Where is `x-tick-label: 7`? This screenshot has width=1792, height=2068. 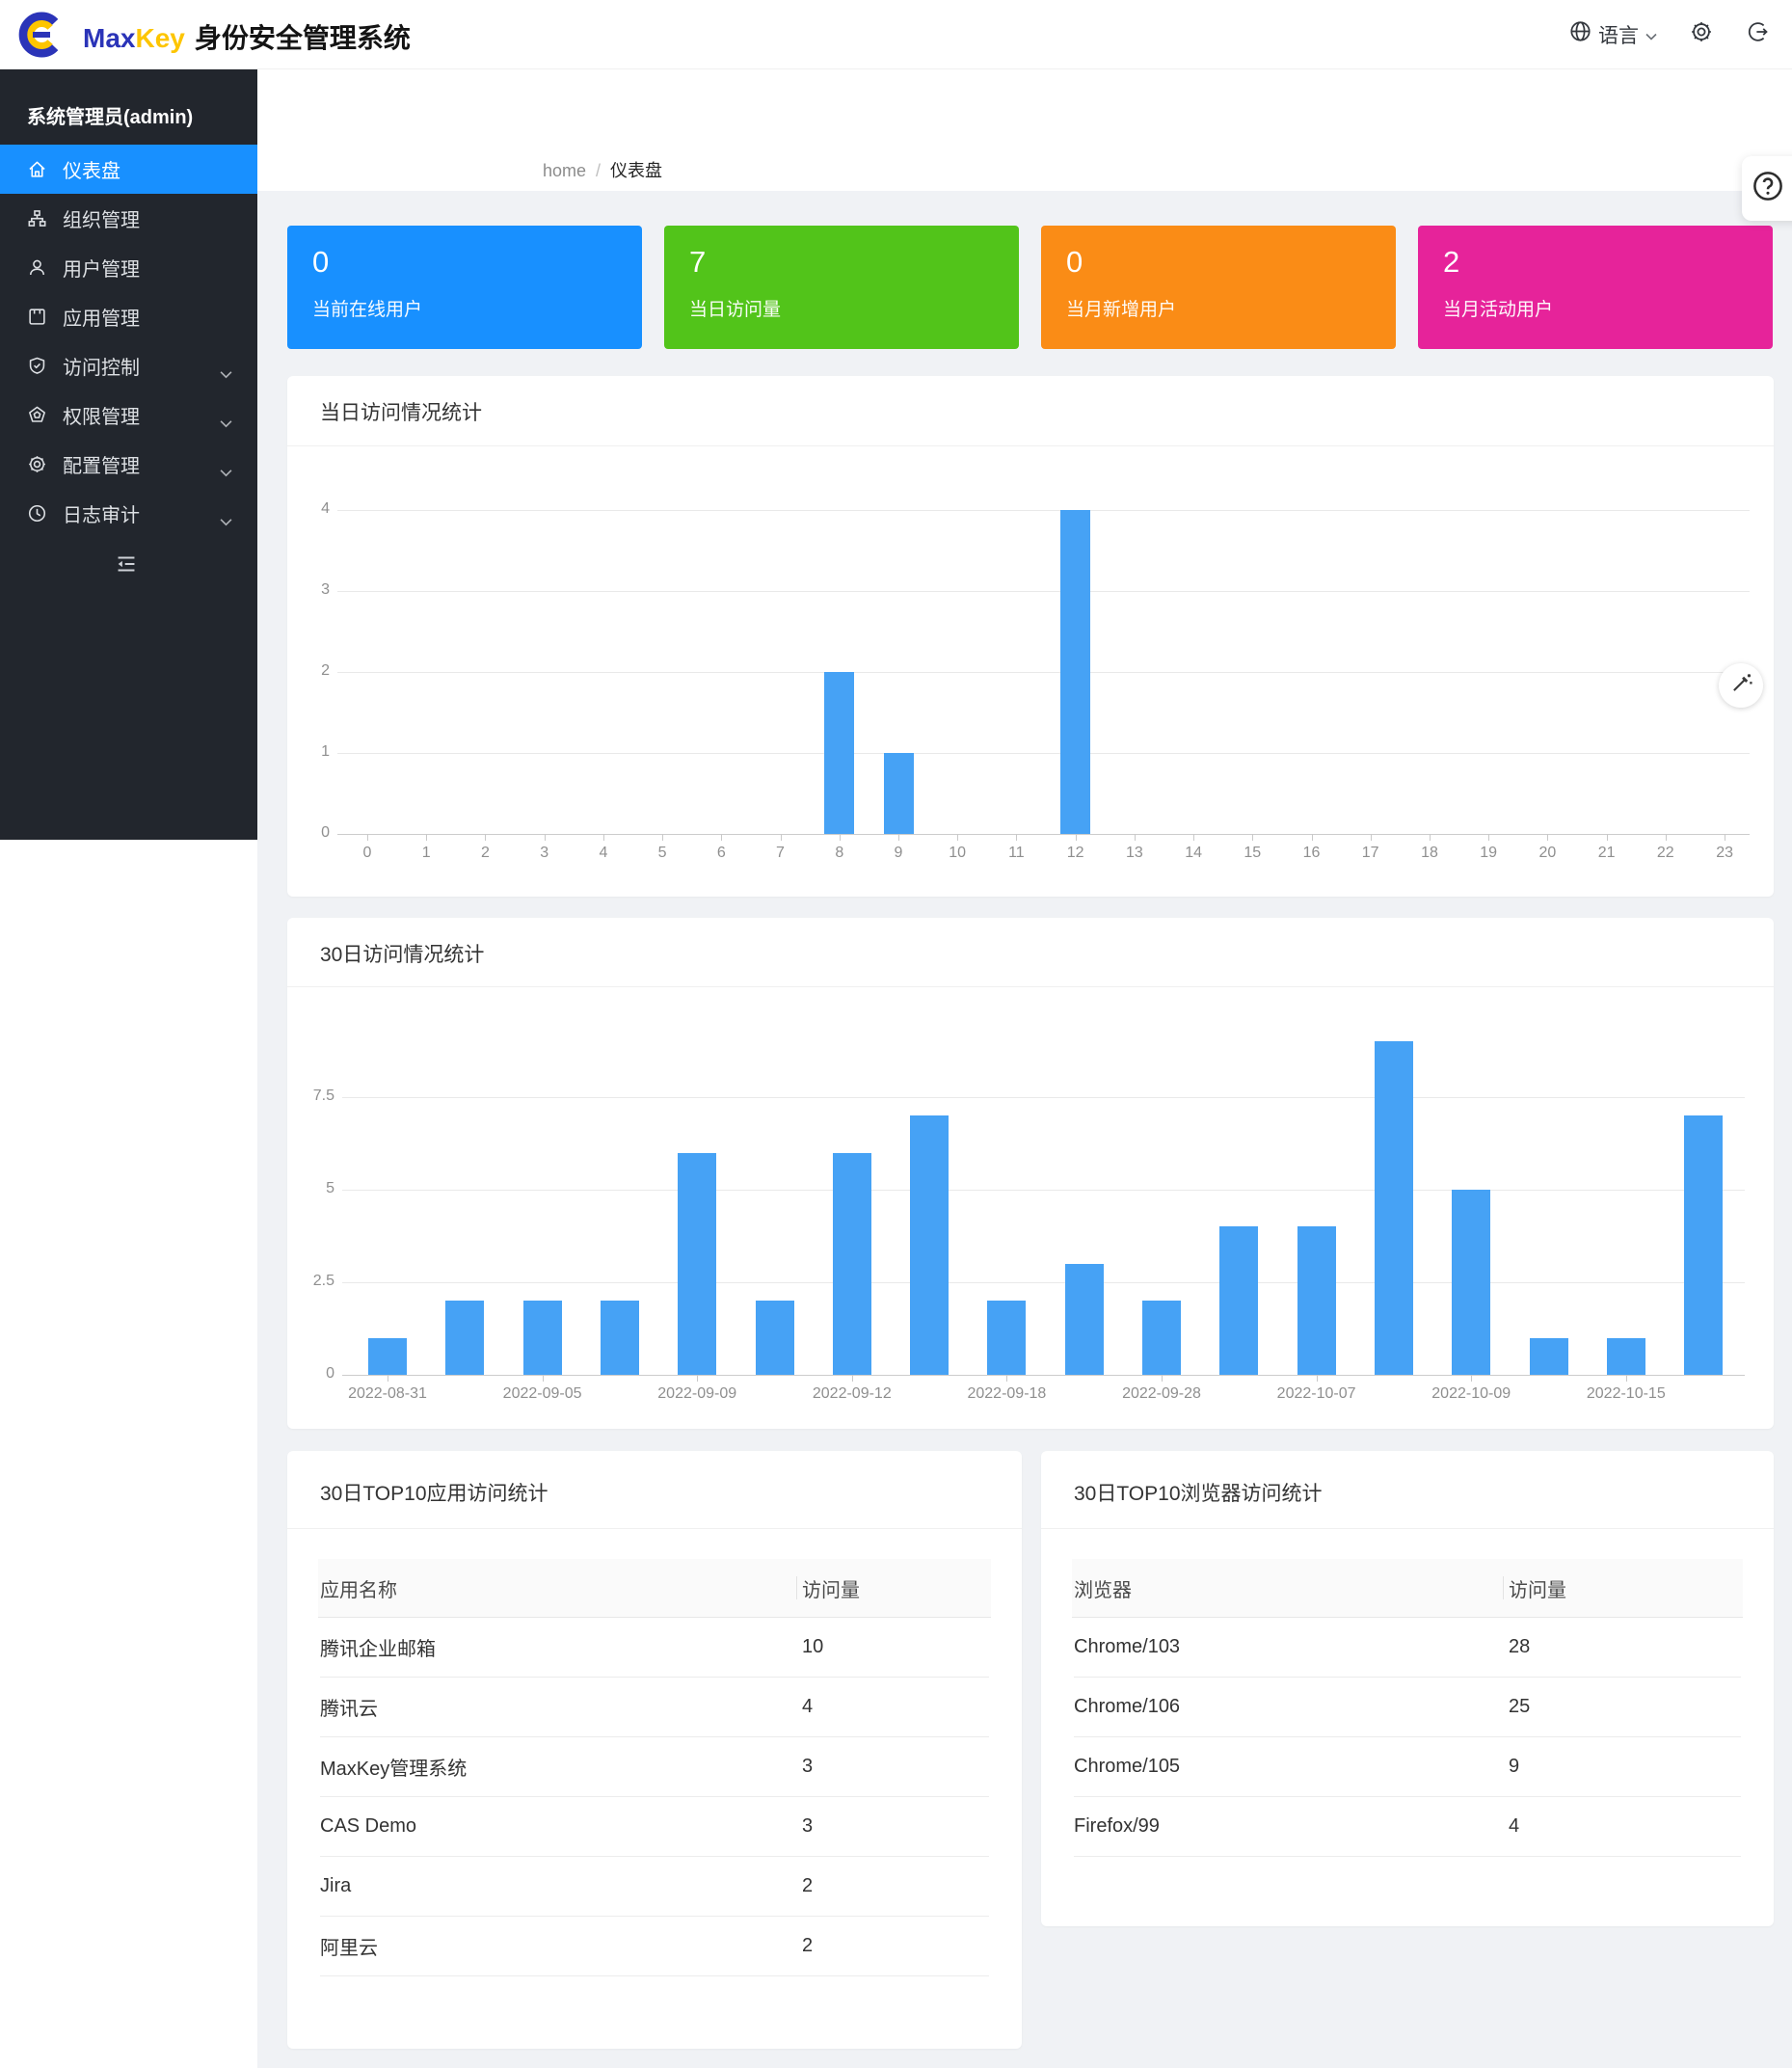 x-tick-label: 7 is located at coordinates (780, 853).